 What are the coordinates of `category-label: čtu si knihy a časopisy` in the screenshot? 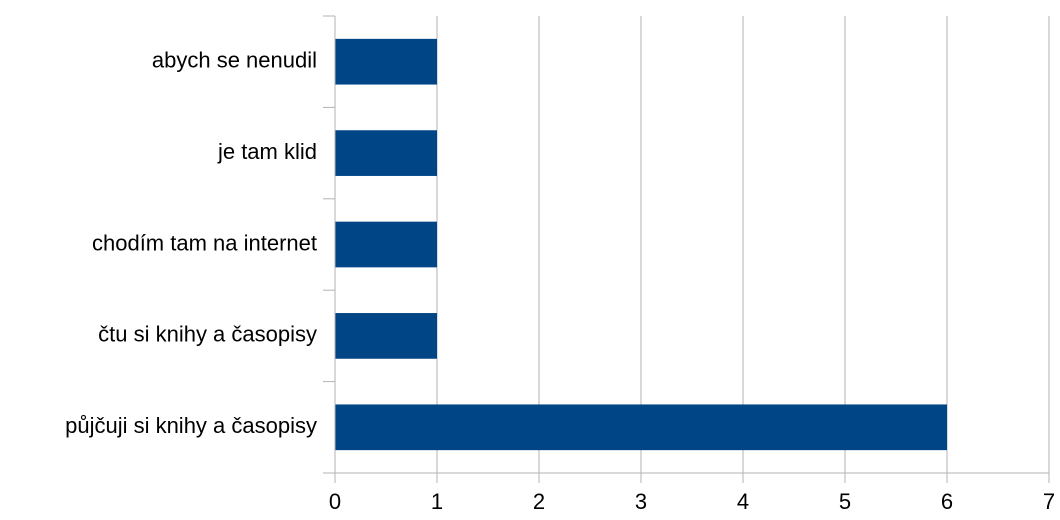 It's located at (207, 334).